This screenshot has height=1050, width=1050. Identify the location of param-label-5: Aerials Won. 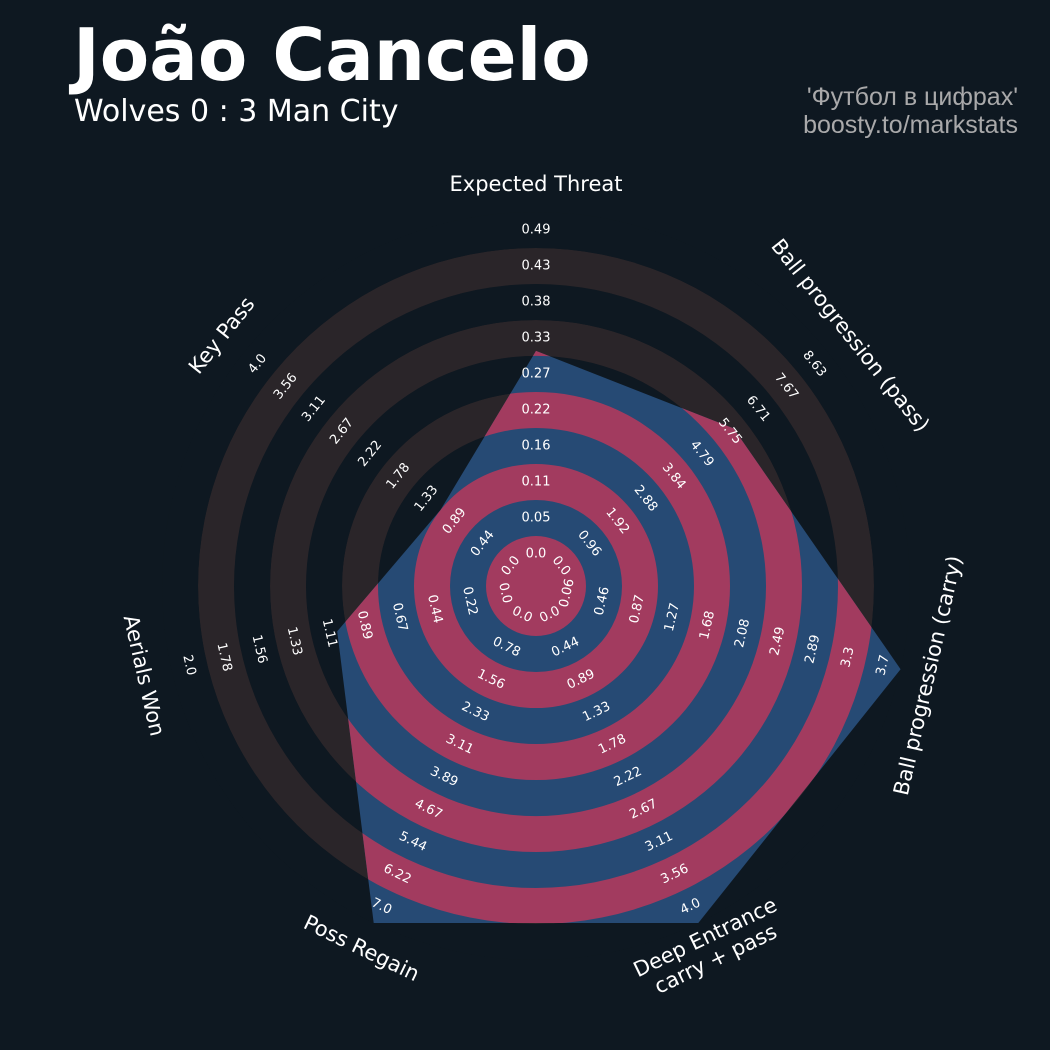
(144, 676).